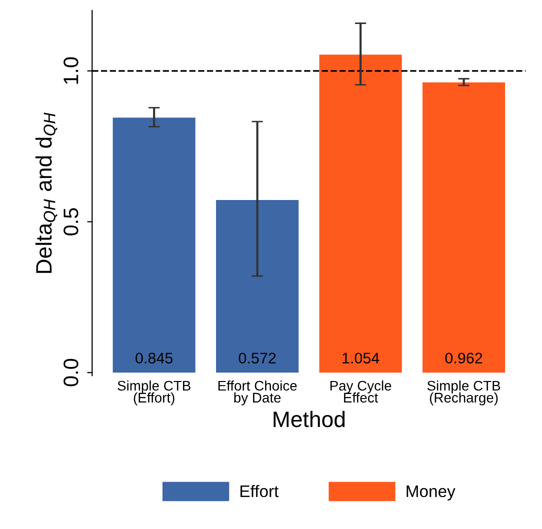  Describe the element at coordinates (463, 393) in the screenshot. I see `x-tick-label: Simple CTB (Recharge)` at that location.